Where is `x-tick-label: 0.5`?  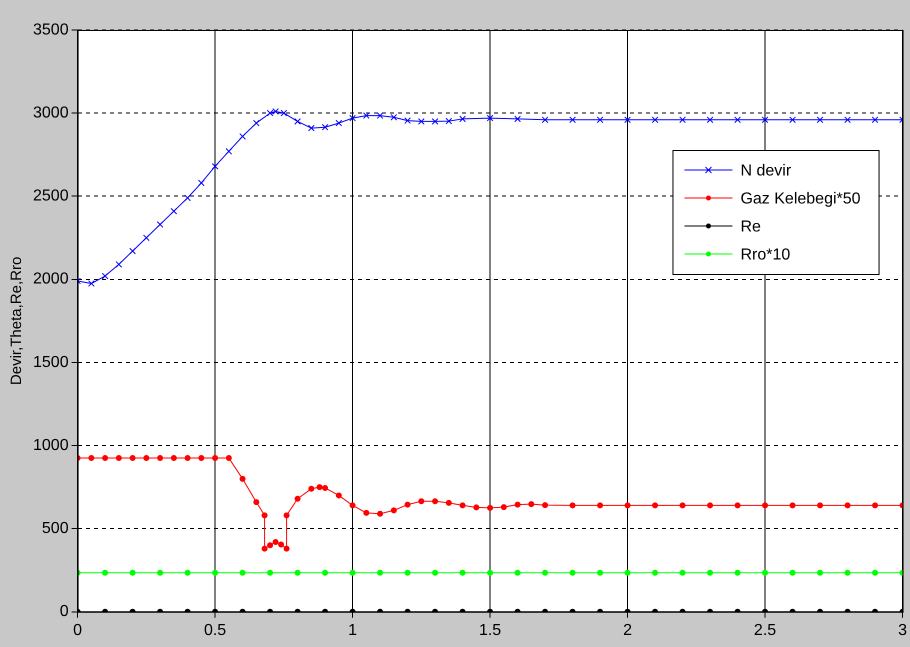
x-tick-label: 0.5 is located at coordinates (215, 630).